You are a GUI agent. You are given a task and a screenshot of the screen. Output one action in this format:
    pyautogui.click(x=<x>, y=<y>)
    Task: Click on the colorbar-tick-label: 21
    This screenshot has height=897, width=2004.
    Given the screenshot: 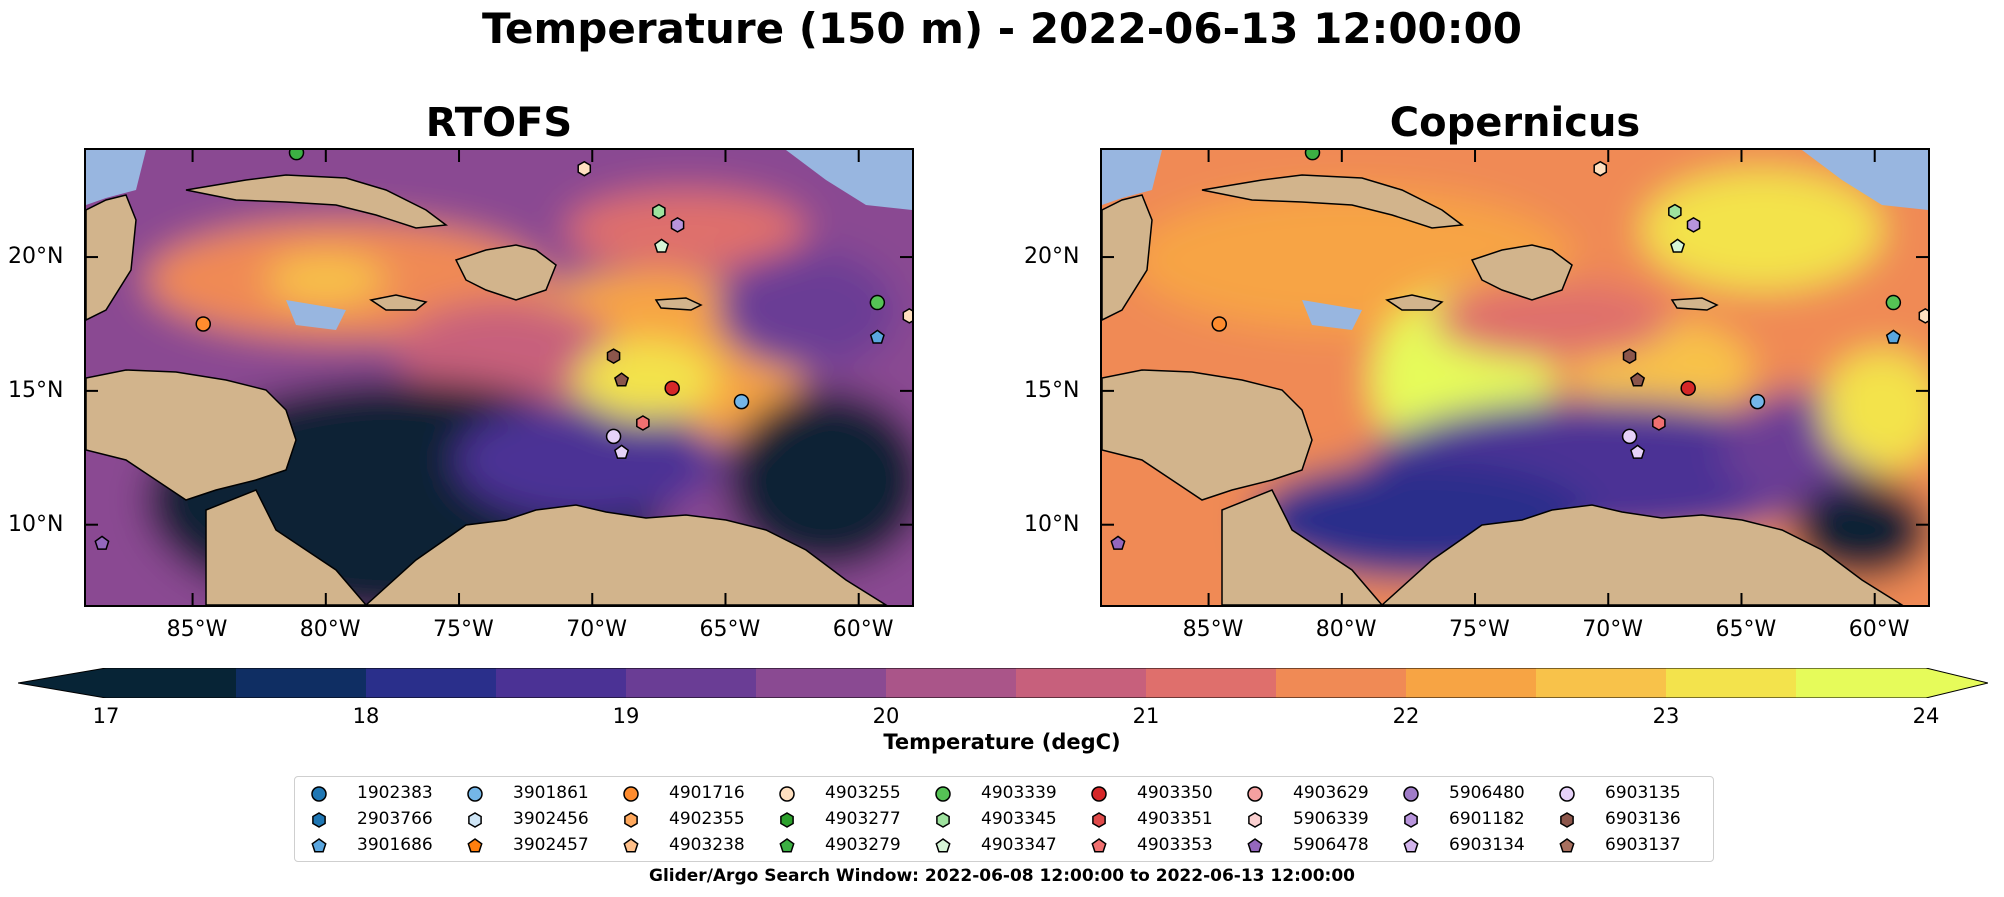 What is the action you would take?
    pyautogui.click(x=1146, y=716)
    